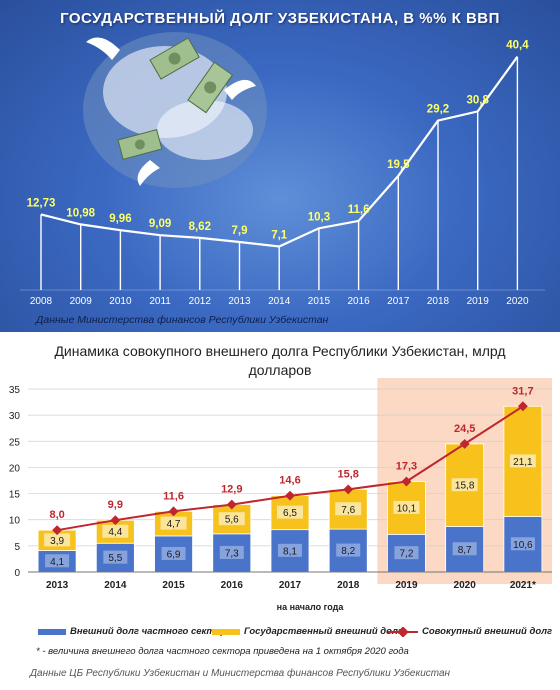 The image size is (560, 690). What do you see at coordinates (403, 631) in the screenshot?
I see `legend-swatch-total` at bounding box center [403, 631].